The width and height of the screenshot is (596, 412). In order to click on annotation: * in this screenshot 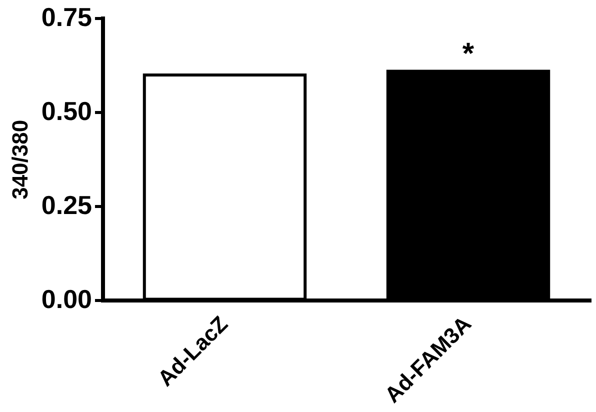, I will do `click(468, 54)`.